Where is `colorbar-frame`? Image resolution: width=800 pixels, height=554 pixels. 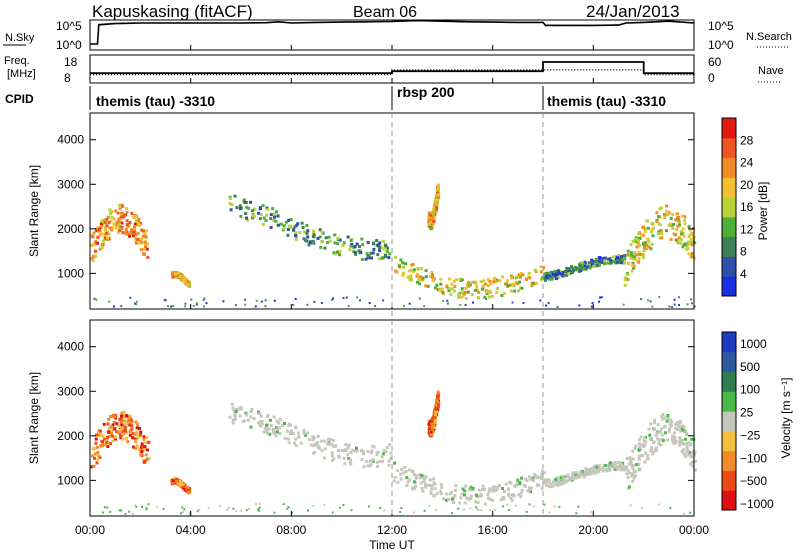
colorbar-frame is located at coordinates (729, 207).